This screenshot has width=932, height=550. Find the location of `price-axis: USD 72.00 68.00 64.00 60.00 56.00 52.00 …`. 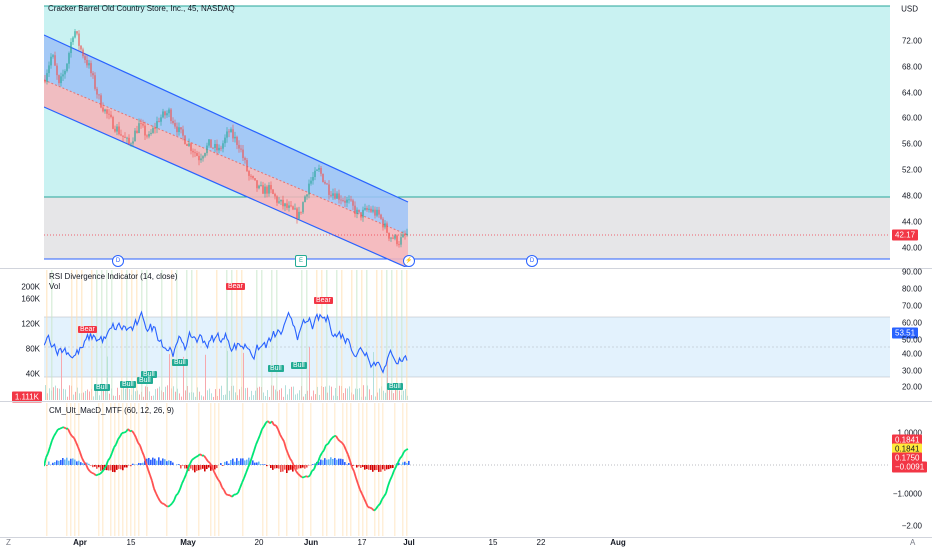

price-axis: USD 72.00 68.00 64.00 60.00 56.00 52.00 … is located at coordinates (911, 133).